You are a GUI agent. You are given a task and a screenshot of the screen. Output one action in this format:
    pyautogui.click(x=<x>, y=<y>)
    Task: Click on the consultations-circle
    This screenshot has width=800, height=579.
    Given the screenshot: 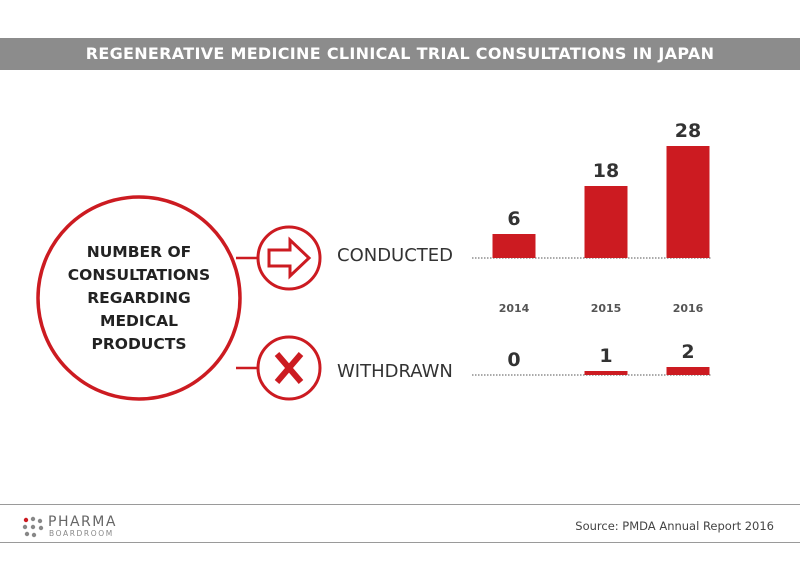 What is the action you would take?
    pyautogui.click(x=139, y=298)
    